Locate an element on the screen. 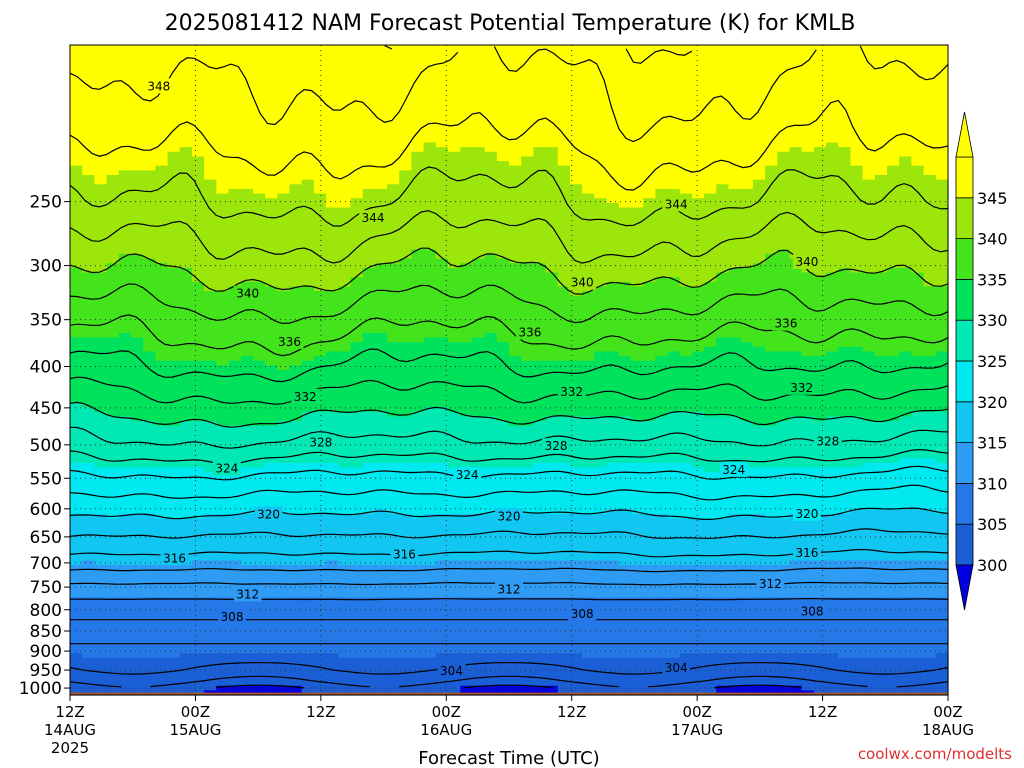 The height and width of the screenshot is (768, 1024). contour-label: 340 is located at coordinates (247, 294).